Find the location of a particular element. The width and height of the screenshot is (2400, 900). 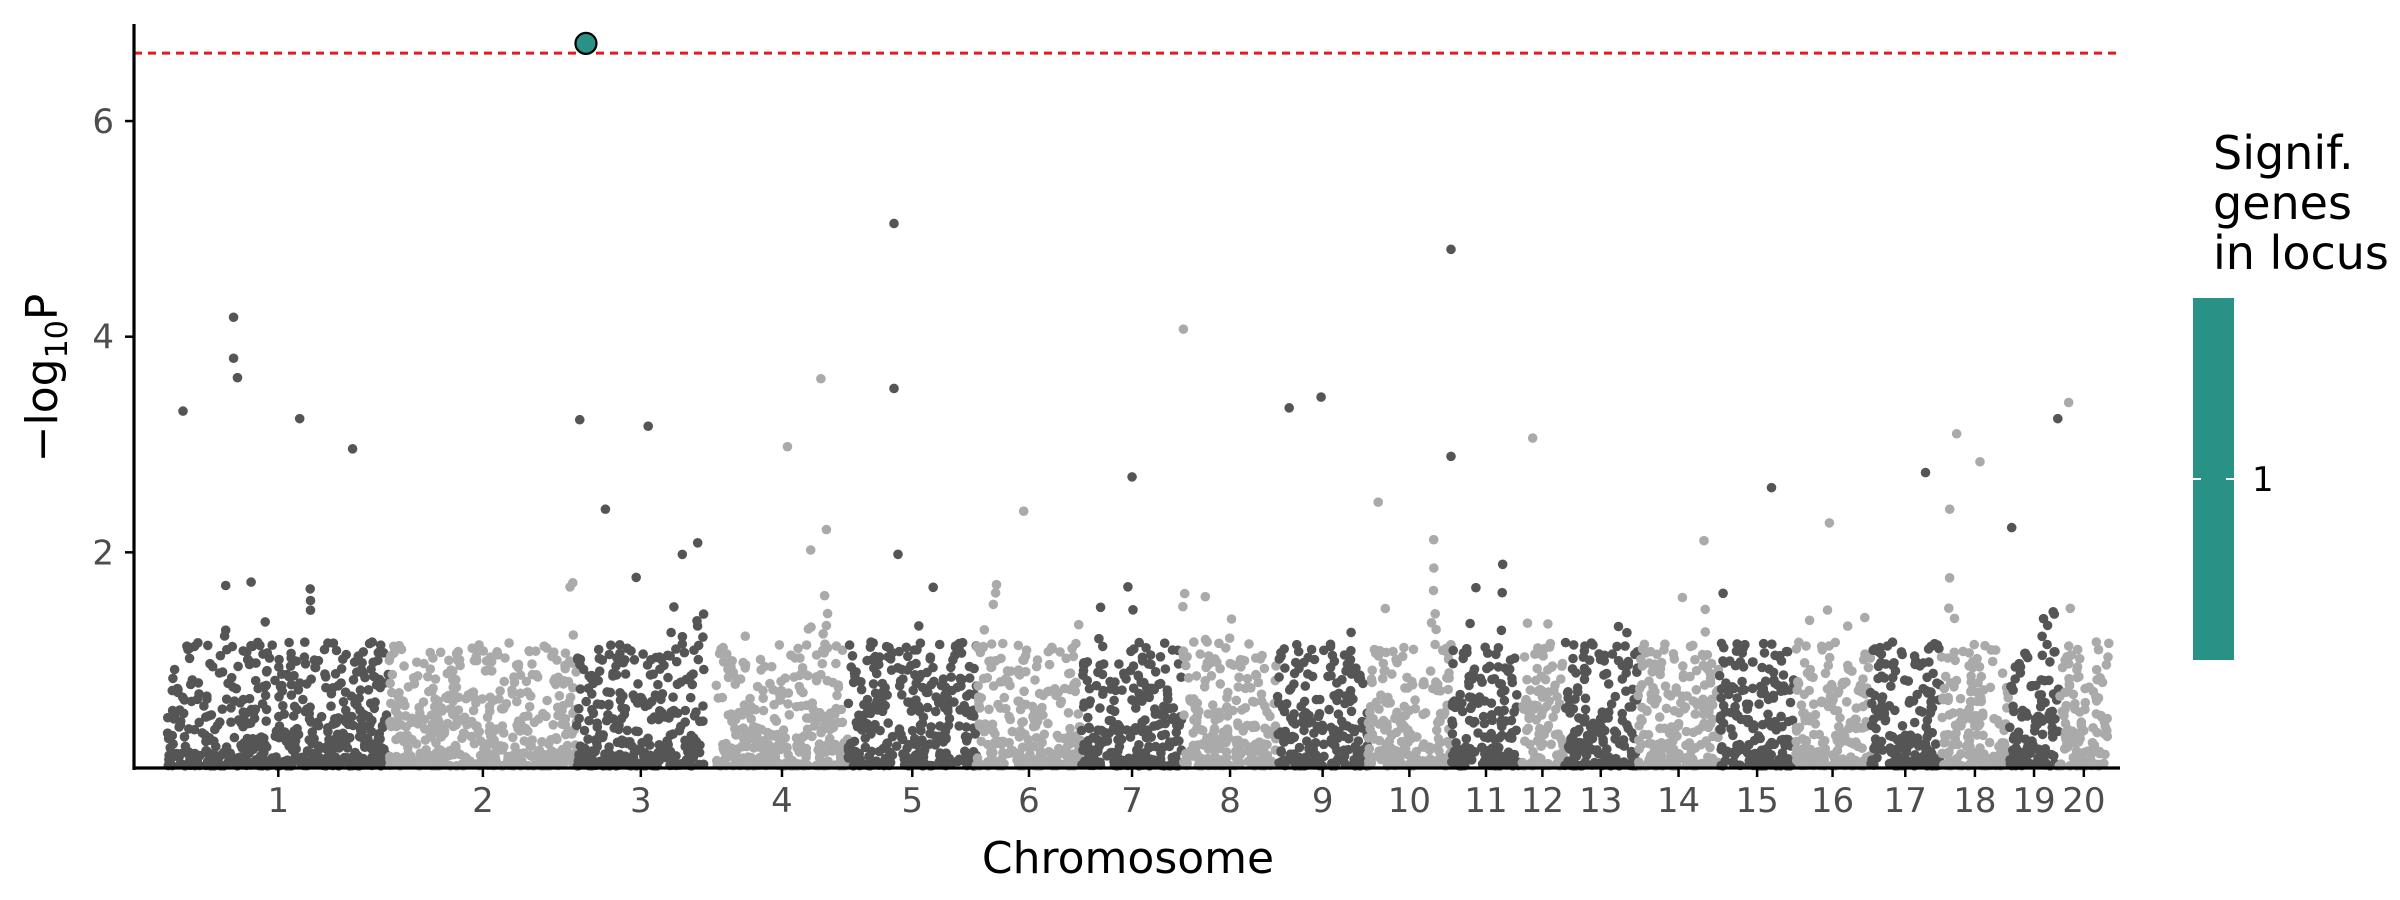

chromosome-18-points is located at coordinates (1974, 637).